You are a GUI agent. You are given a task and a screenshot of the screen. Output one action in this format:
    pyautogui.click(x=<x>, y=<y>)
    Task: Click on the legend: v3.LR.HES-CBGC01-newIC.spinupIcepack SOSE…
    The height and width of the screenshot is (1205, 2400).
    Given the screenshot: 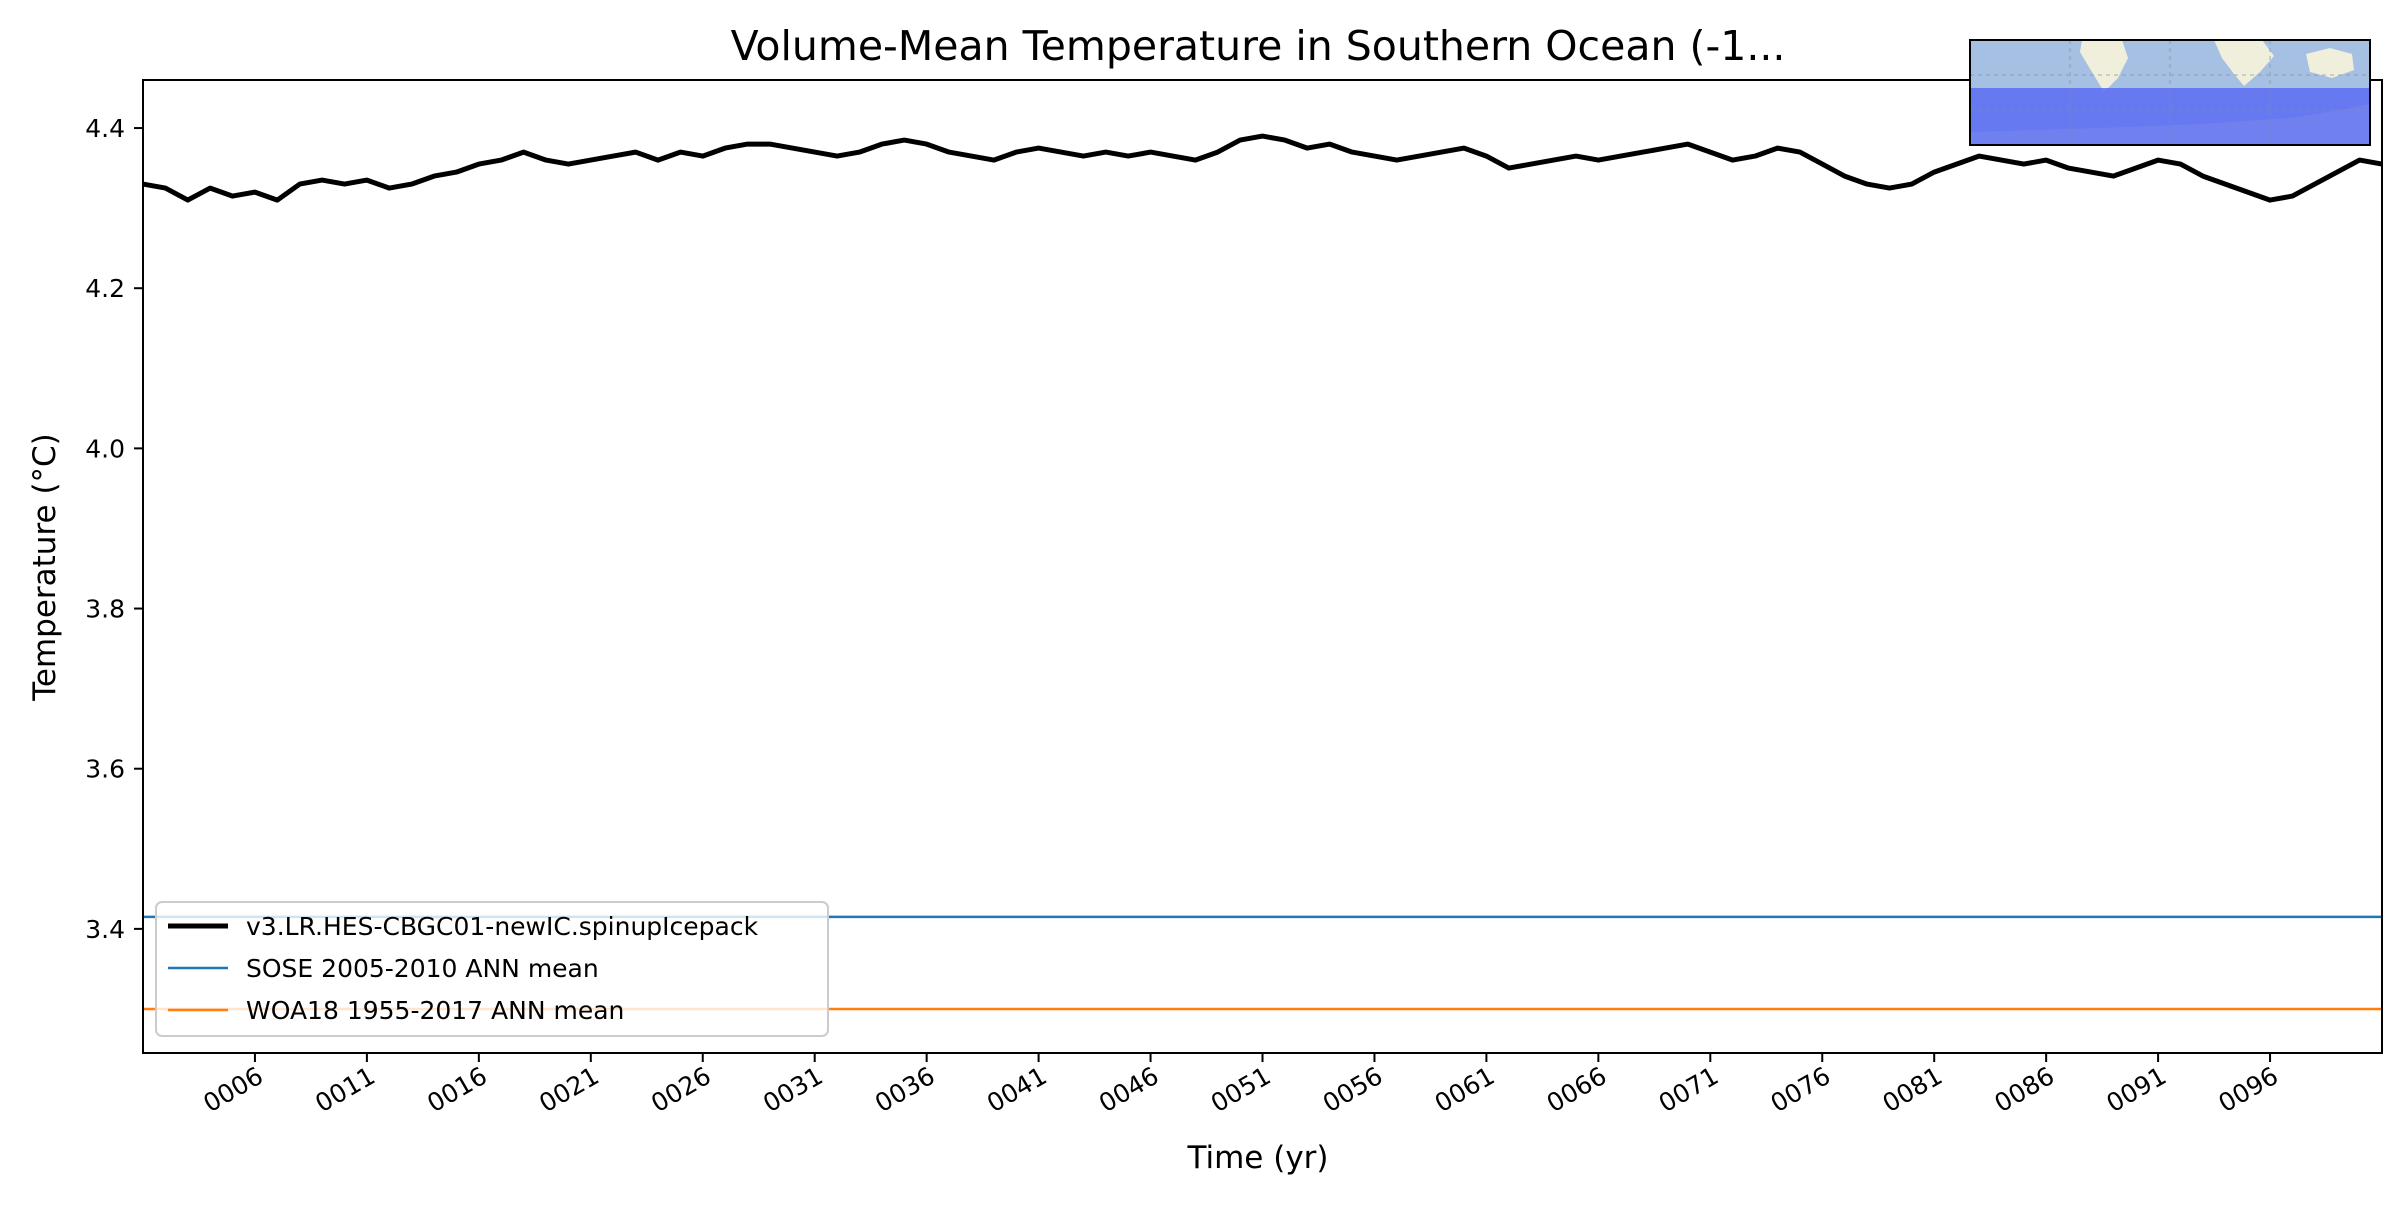 What is the action you would take?
    pyautogui.click(x=492, y=969)
    